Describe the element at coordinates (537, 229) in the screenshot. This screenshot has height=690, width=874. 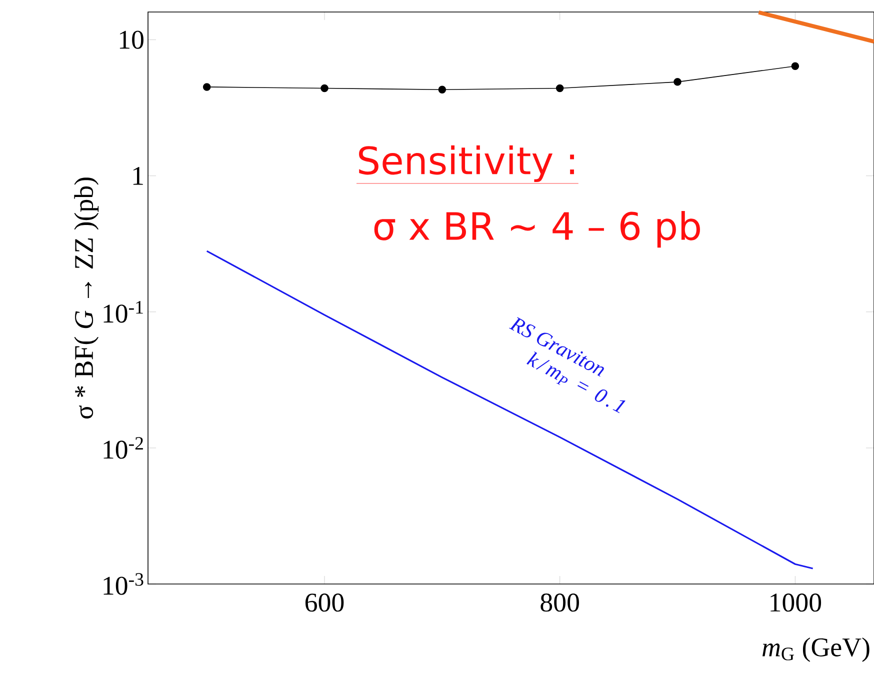
I see `annotation: σ x BR ~ 4 – 6 pb` at that location.